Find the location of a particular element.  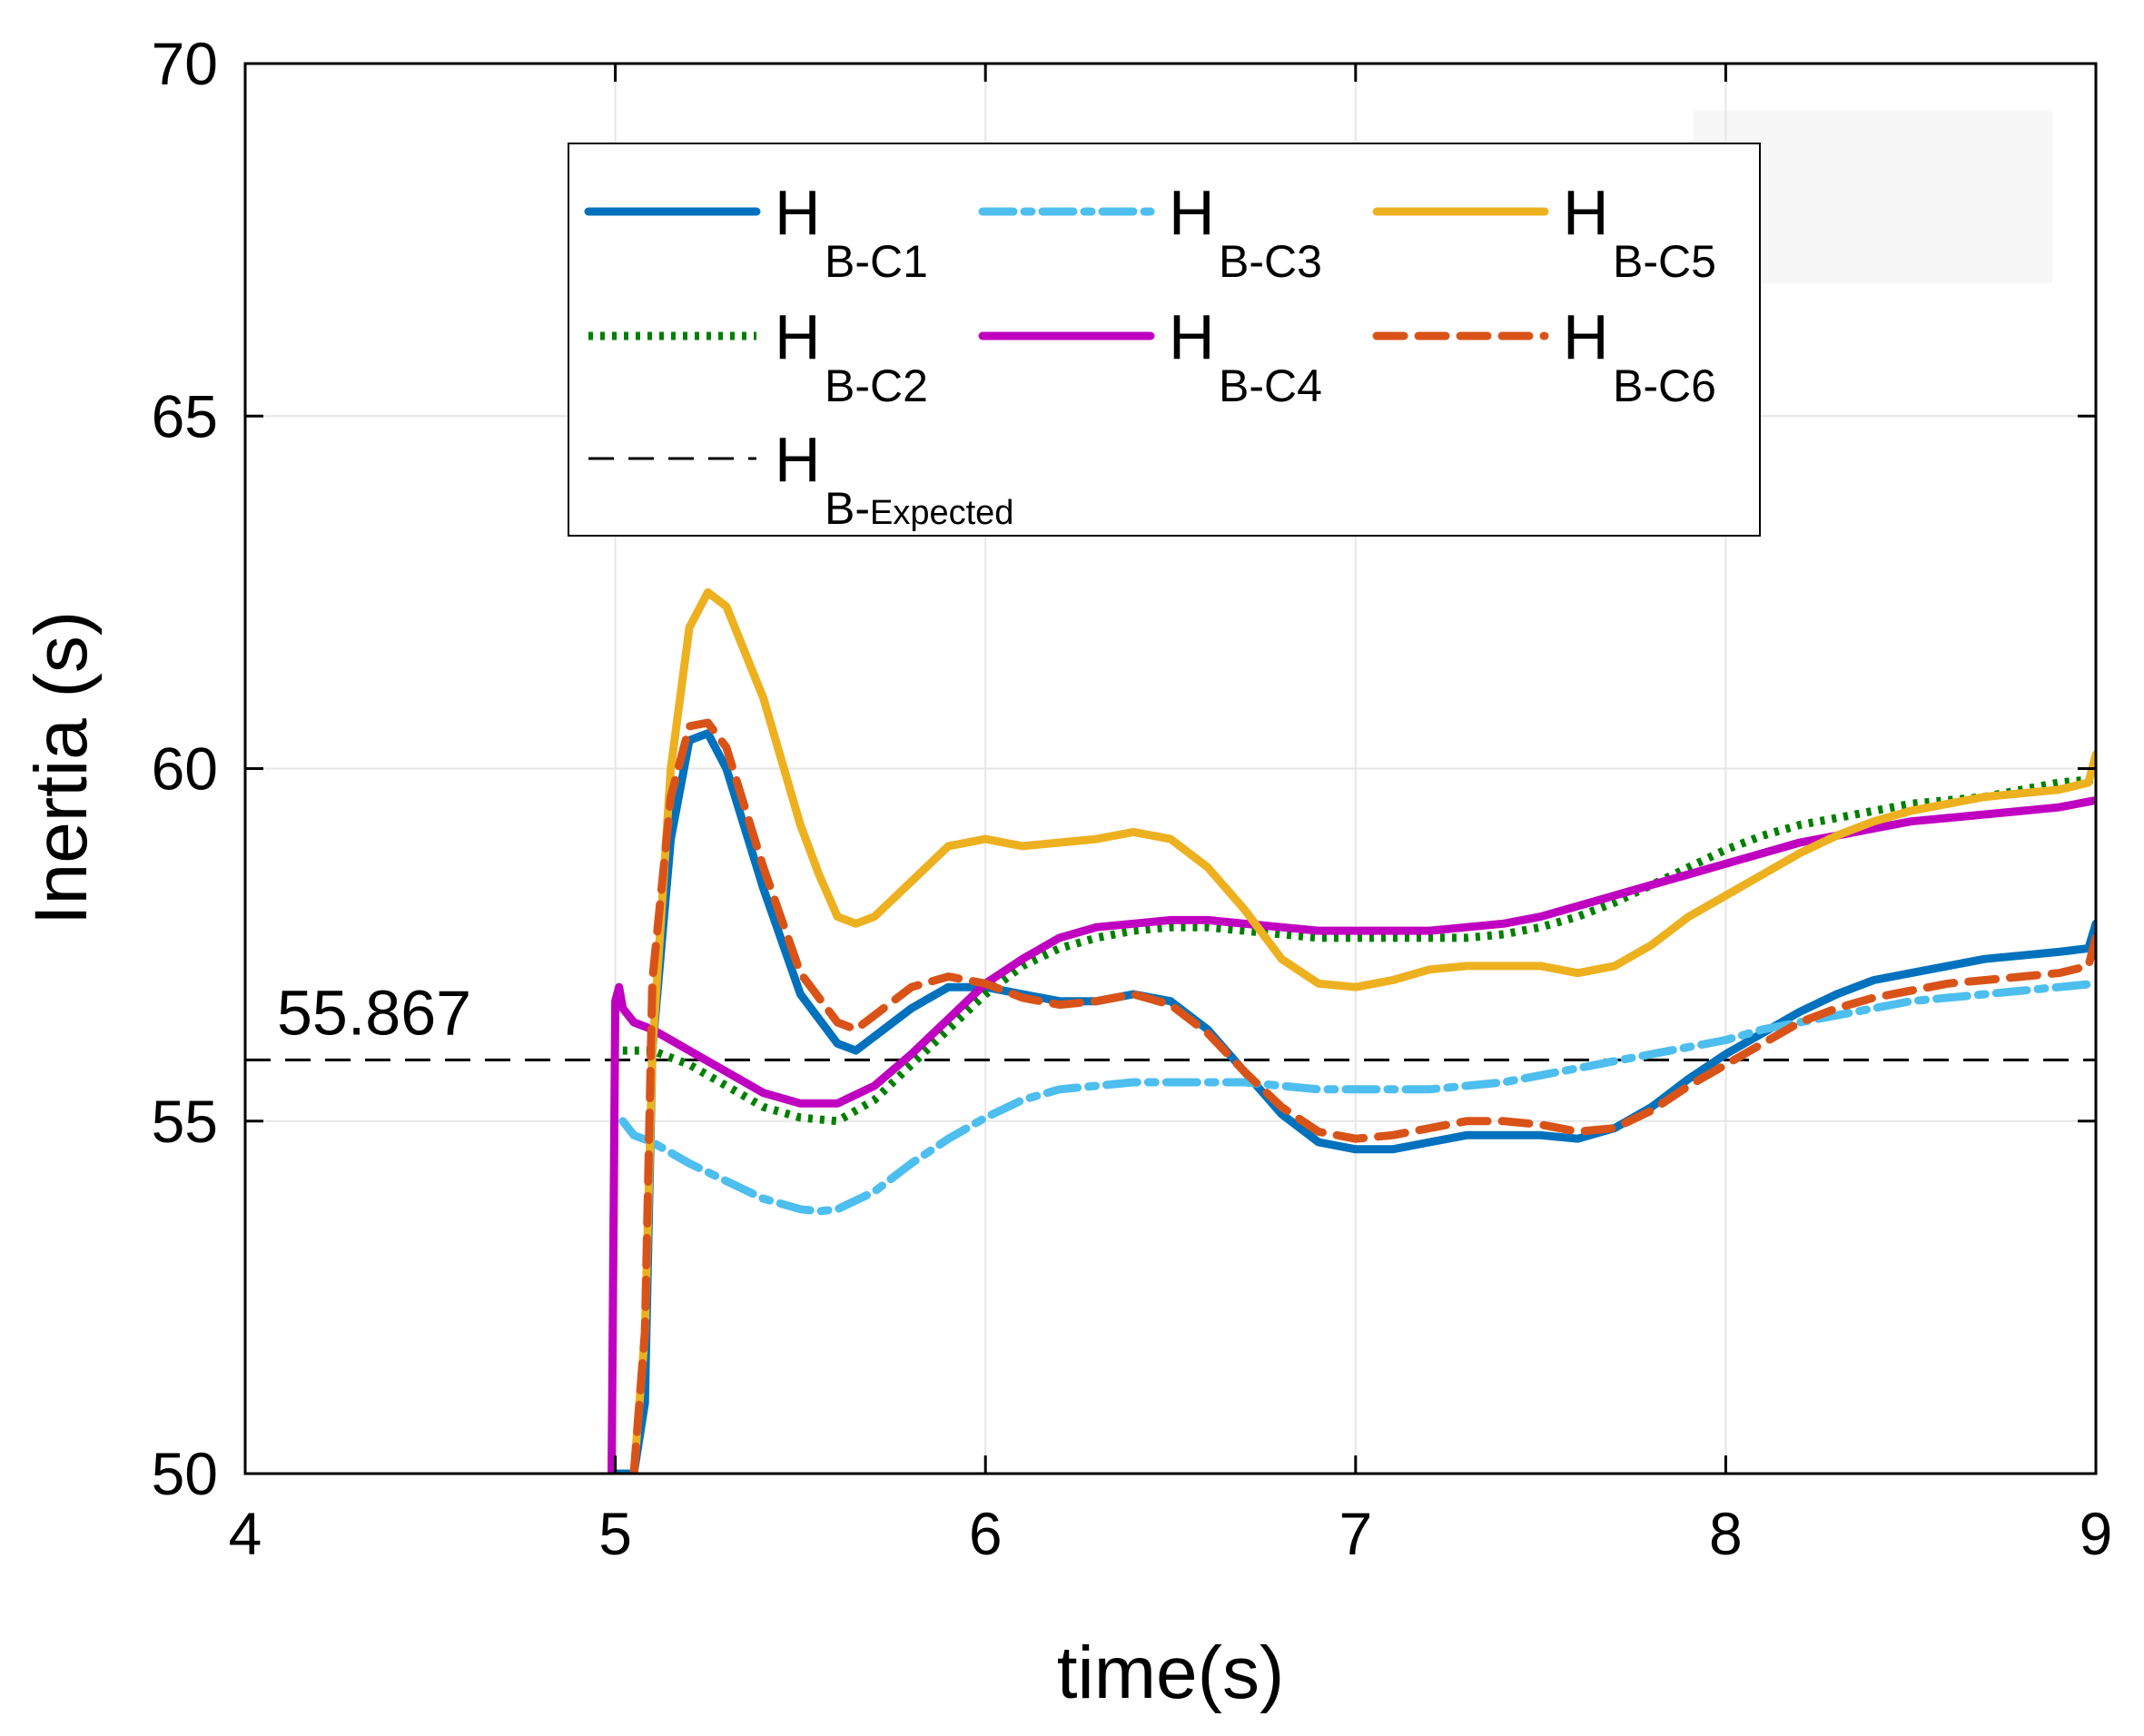

legend-box is located at coordinates (1164, 340).